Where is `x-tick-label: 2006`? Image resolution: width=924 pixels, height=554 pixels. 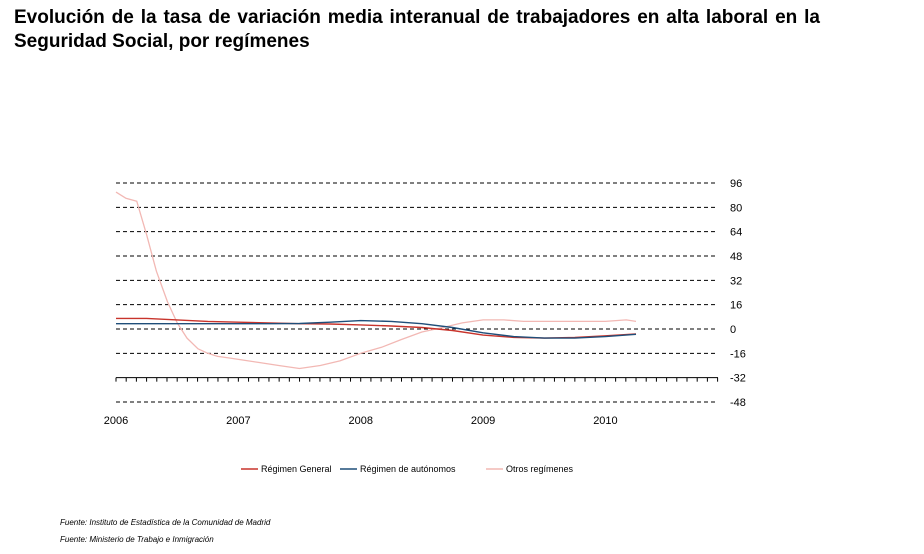
x-tick-label: 2006 is located at coordinates (116, 421).